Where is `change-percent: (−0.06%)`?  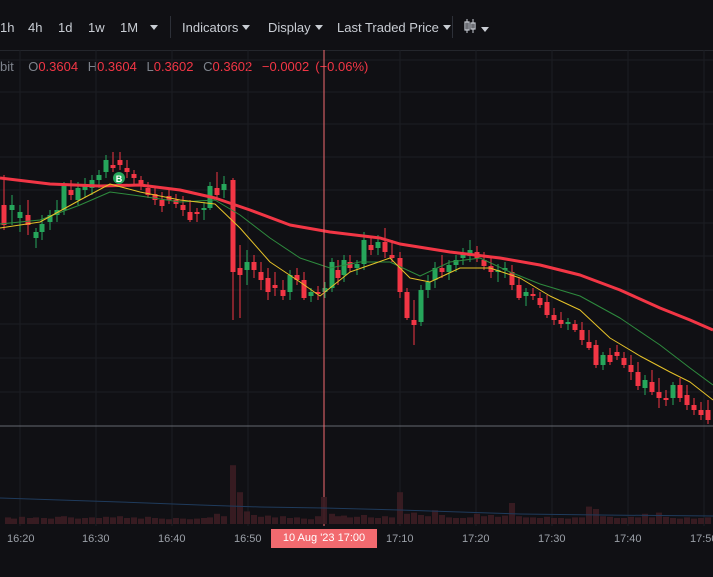
change-percent: (−0.06%) is located at coordinates (342, 66).